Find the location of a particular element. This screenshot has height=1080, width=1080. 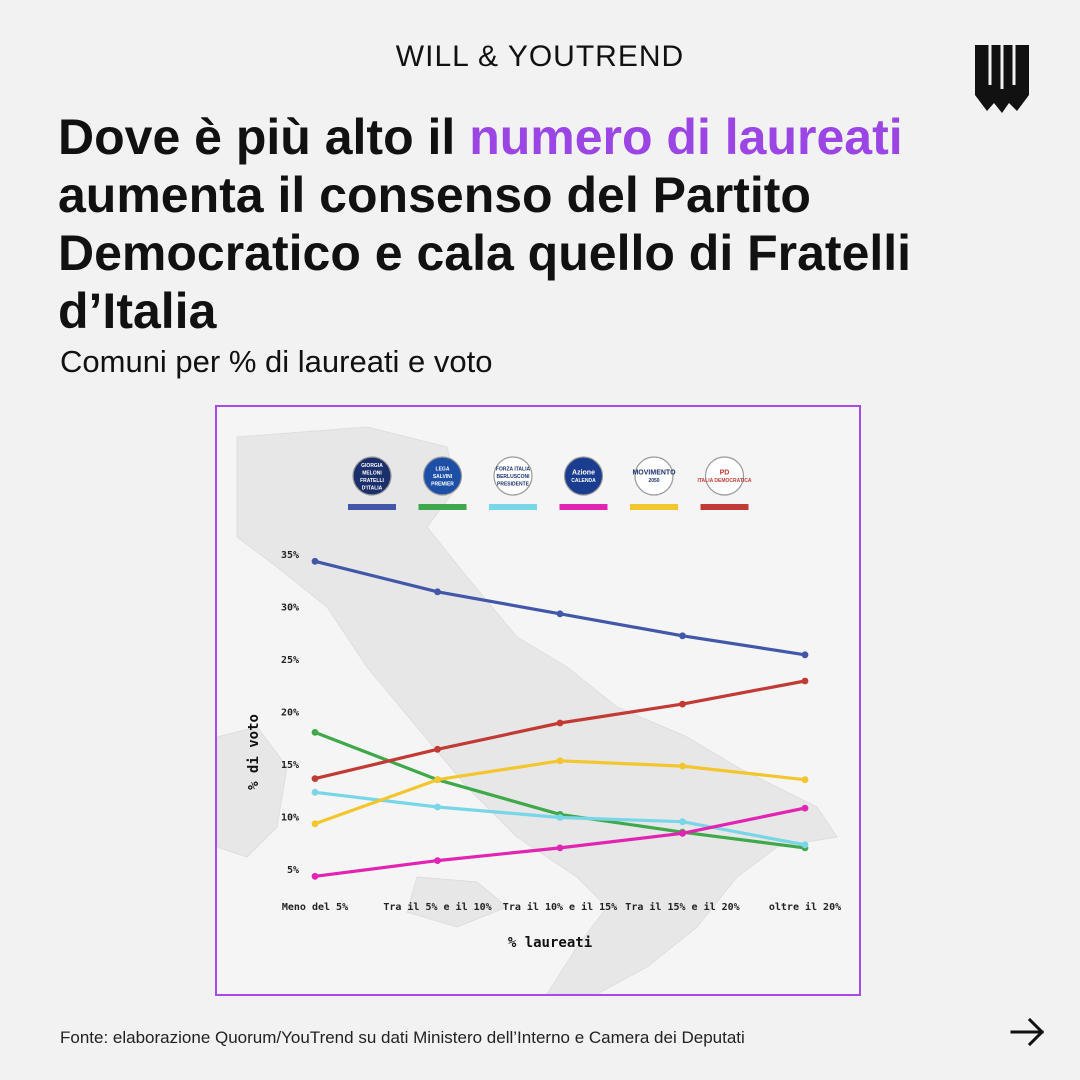

arrow-right-icon is located at coordinates (1028, 1032).